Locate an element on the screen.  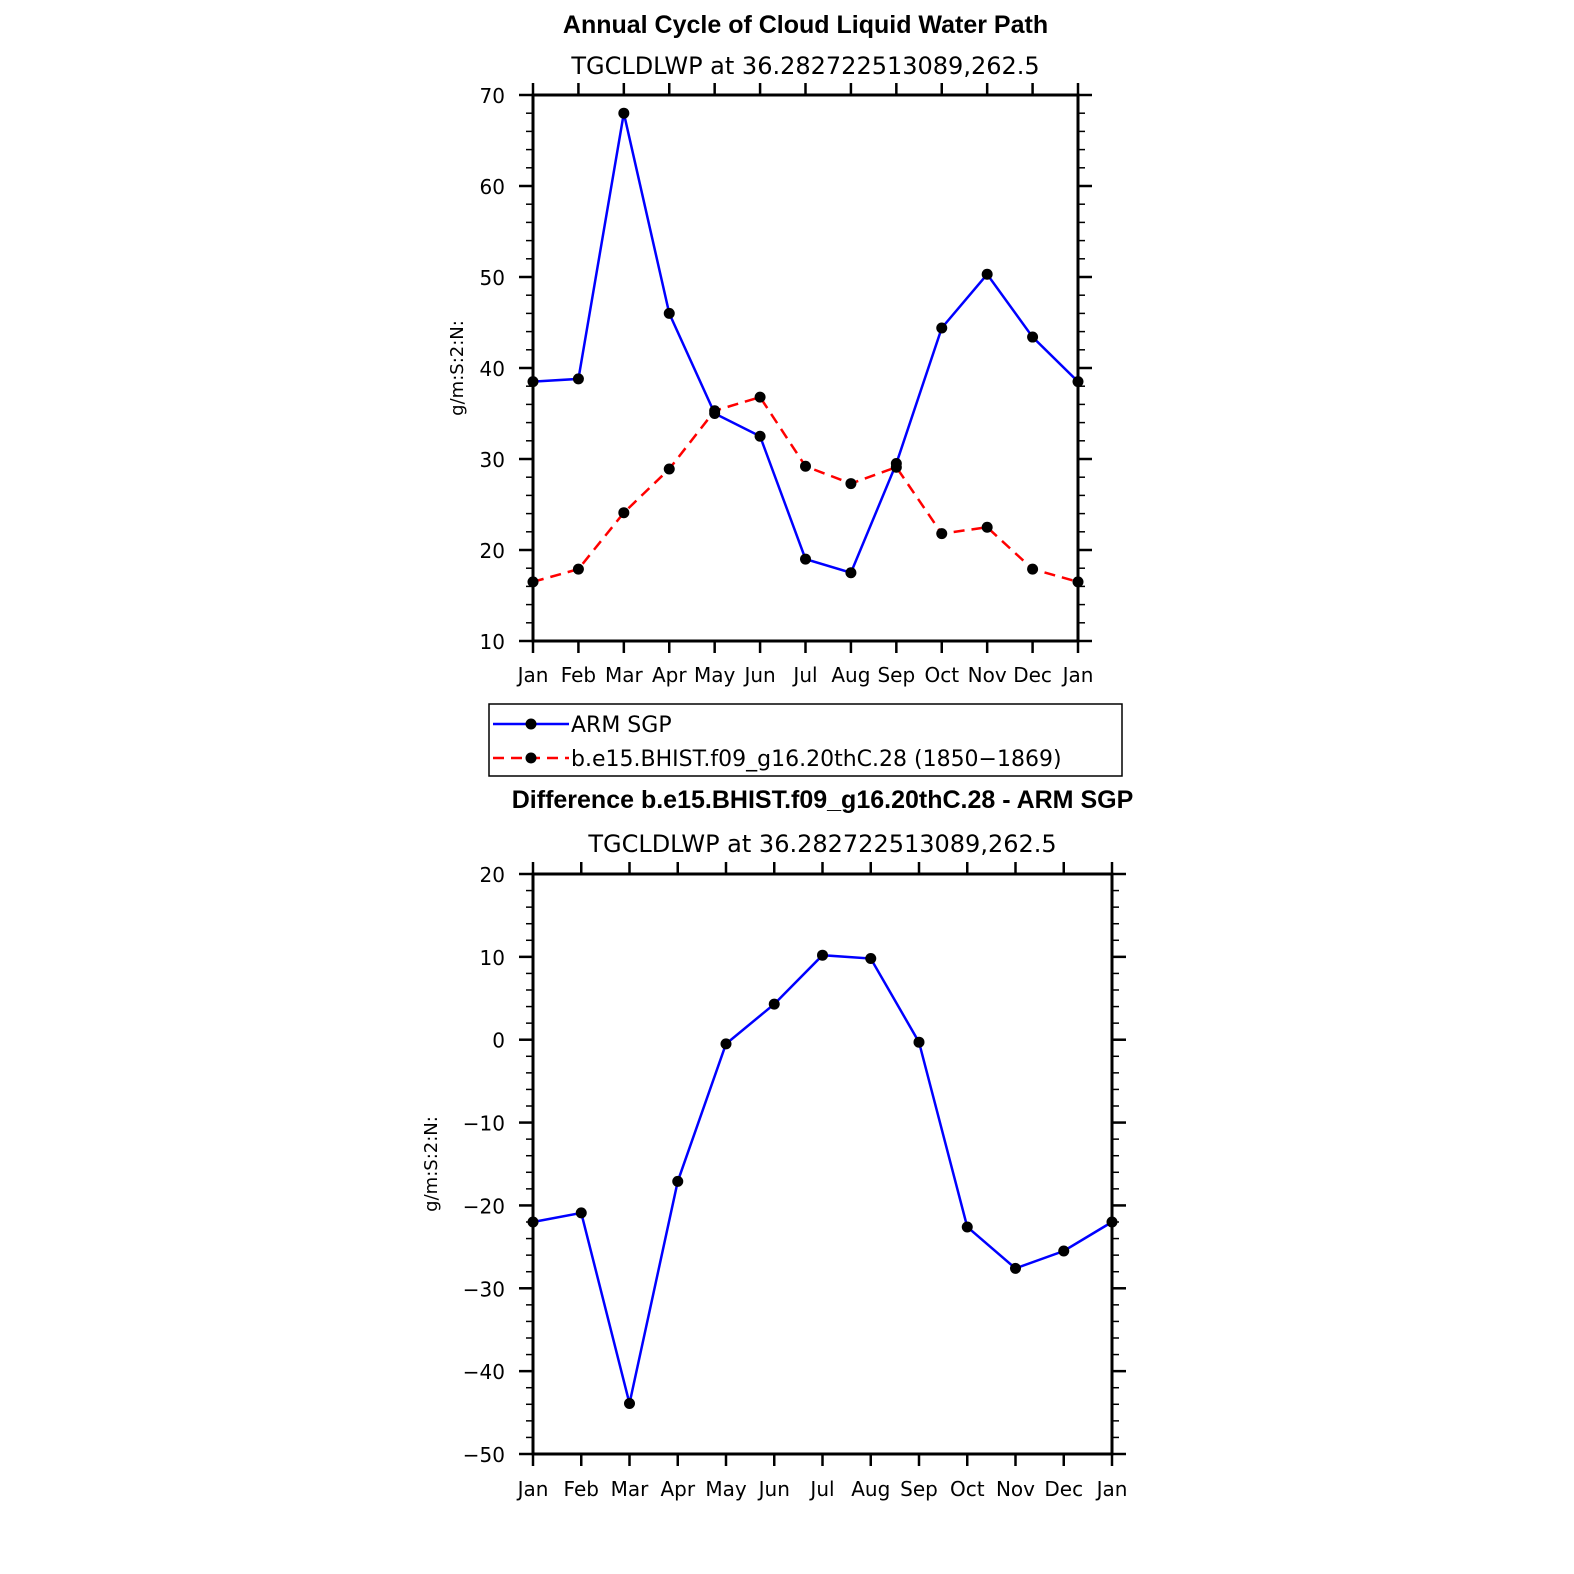
y-tick-label: 0 is located at coordinates (498, 1041).